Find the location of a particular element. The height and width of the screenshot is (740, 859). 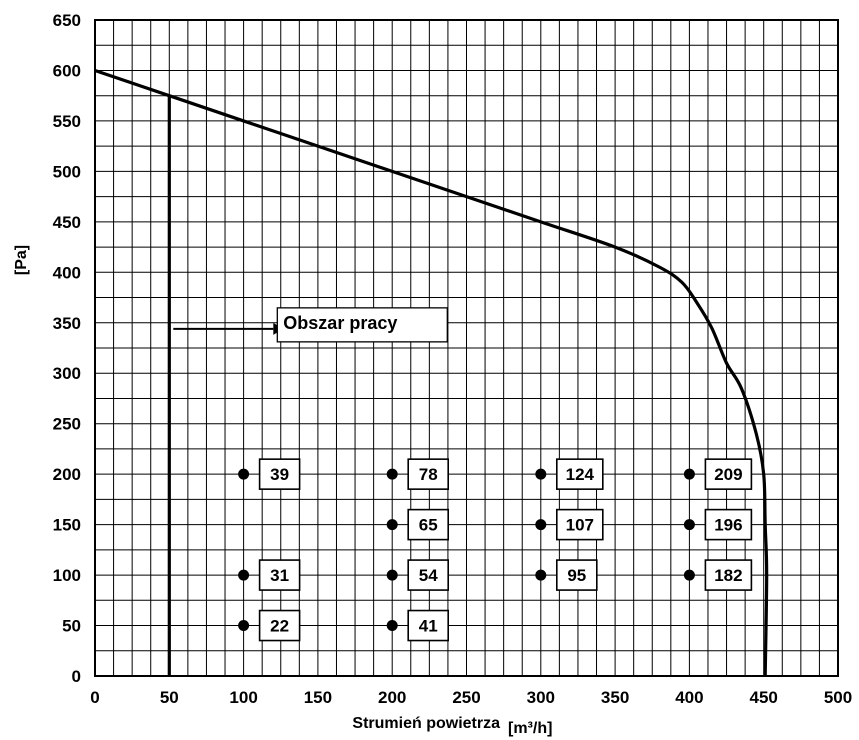

x-tick-label: 50 is located at coordinates (169, 697).